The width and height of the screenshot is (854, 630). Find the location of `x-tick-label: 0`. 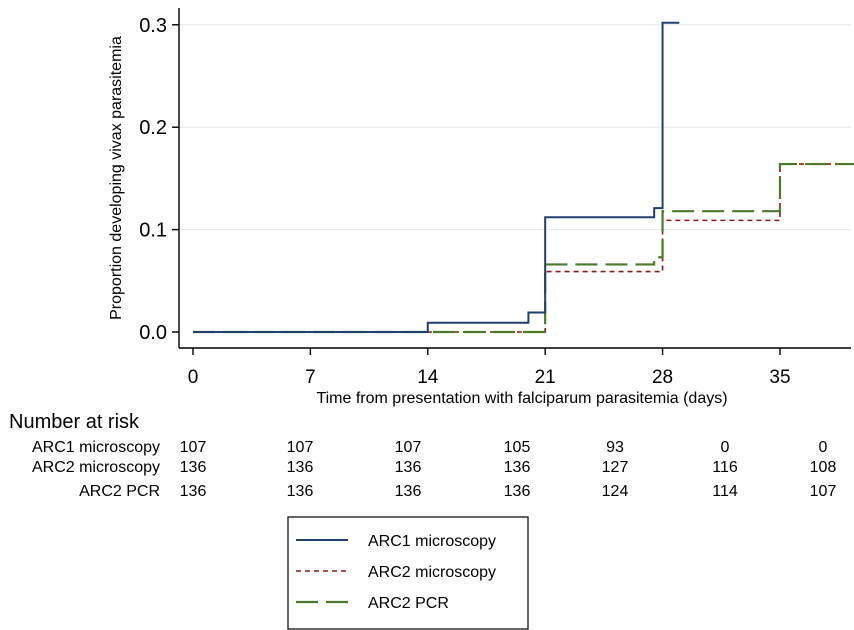

x-tick-label: 0 is located at coordinates (193, 377).